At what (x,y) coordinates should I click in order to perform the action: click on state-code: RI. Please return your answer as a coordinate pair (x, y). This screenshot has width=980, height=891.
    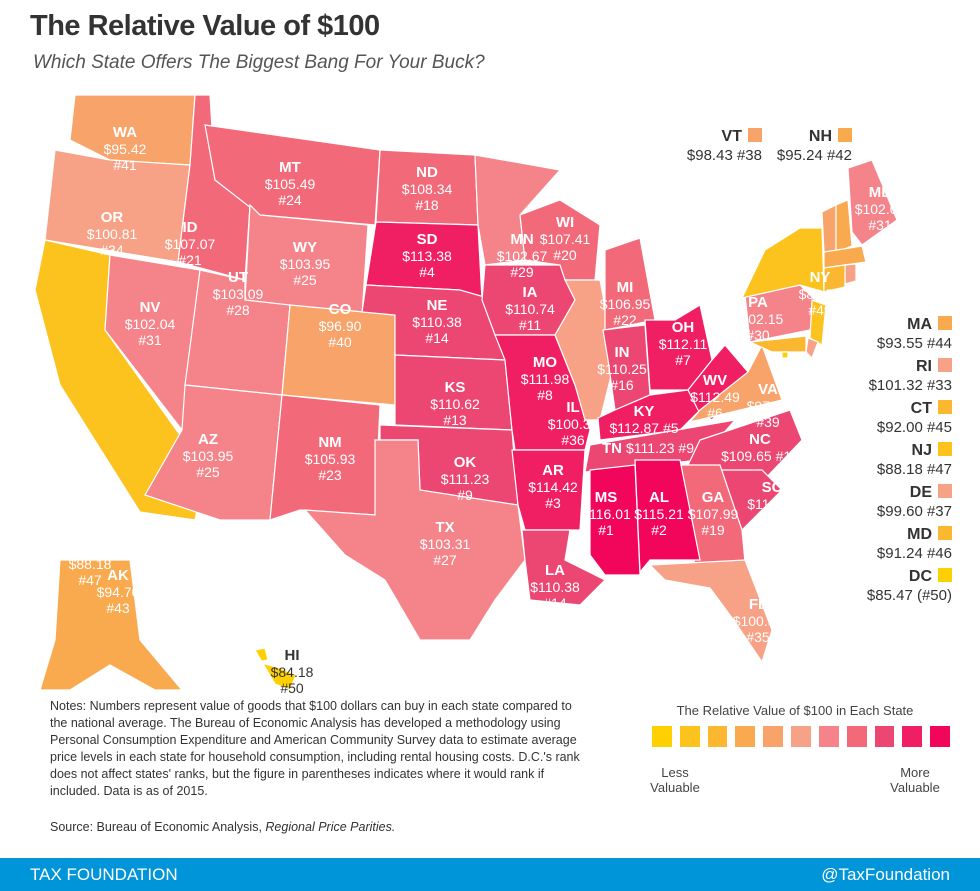
    Looking at the image, I should click on (924, 366).